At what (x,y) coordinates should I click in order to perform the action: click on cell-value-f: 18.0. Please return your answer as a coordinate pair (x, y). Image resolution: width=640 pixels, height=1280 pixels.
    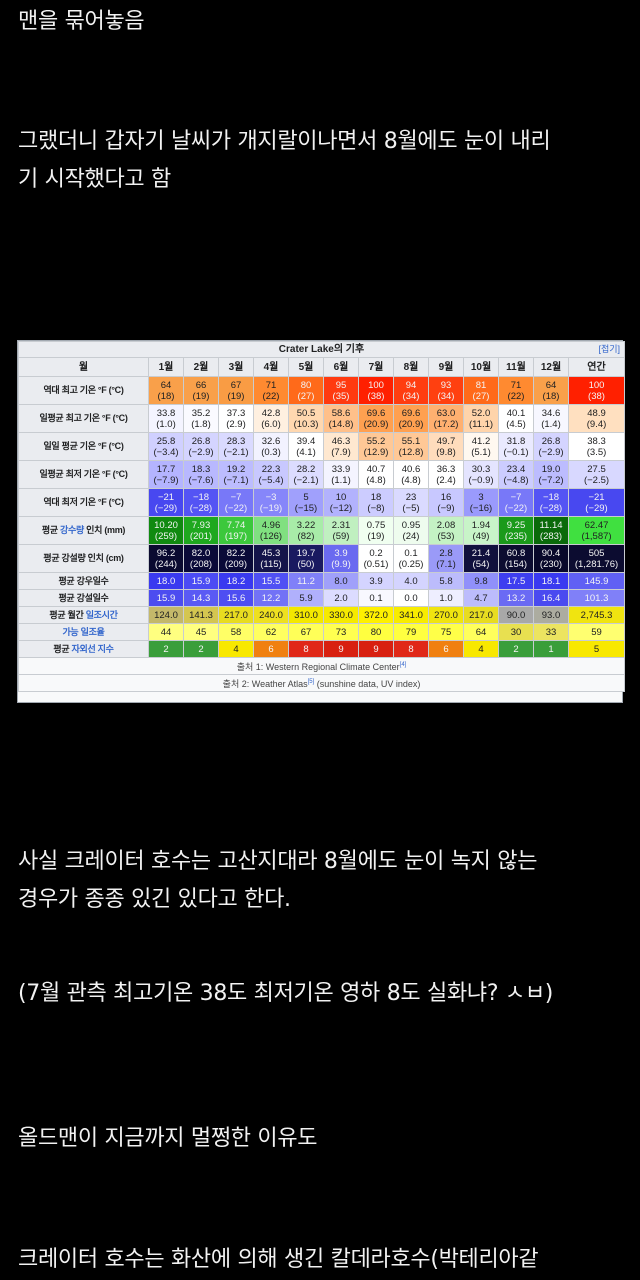
    Looking at the image, I should click on (166, 581).